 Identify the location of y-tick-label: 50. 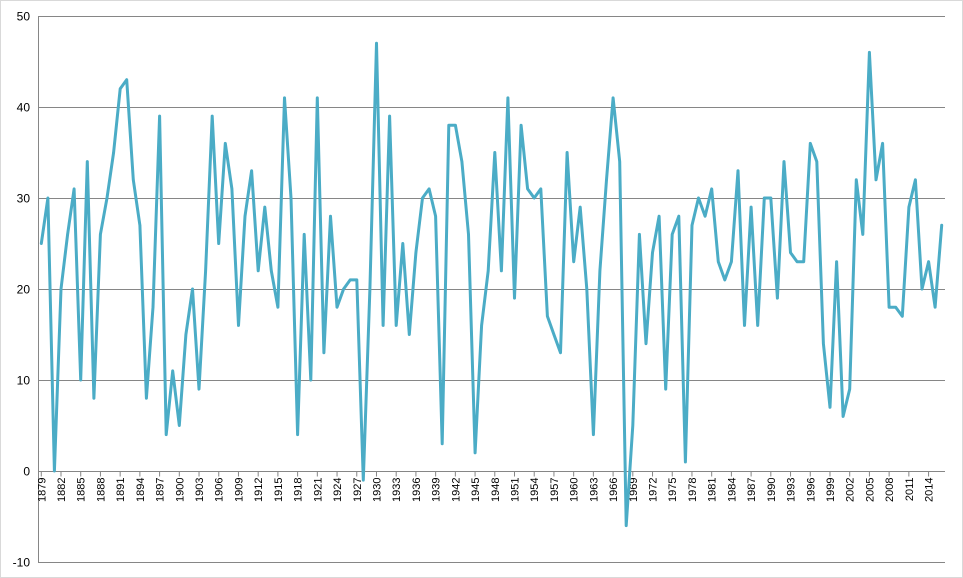
(24, 17).